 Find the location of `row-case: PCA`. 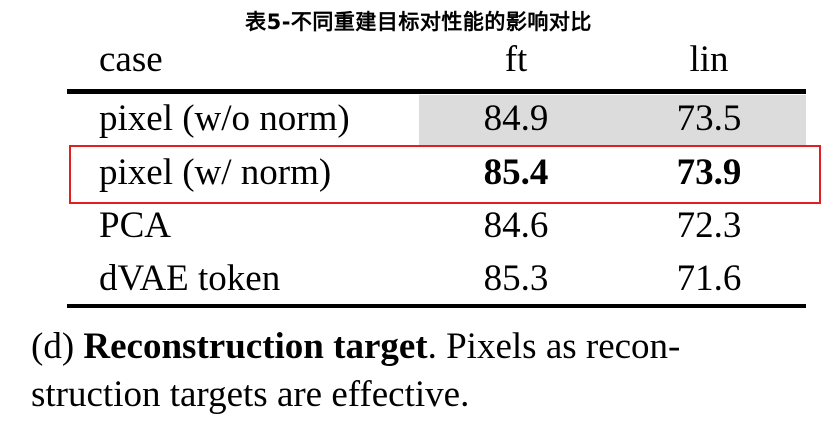

row-case: PCA is located at coordinates (135, 225).